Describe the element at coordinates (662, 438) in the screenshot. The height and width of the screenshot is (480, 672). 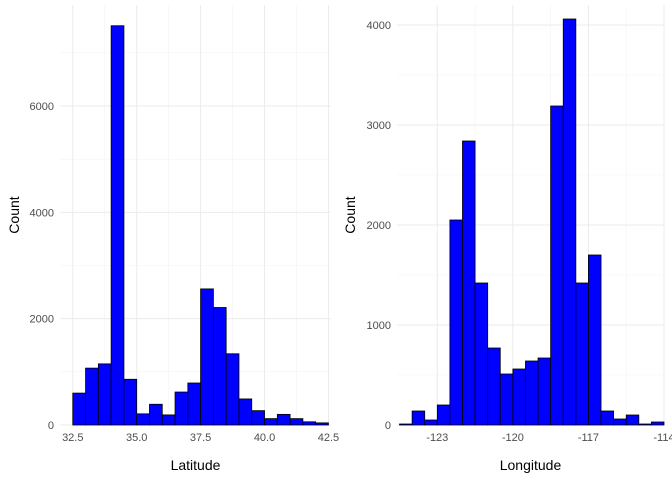
I see `x-tick-label: -114` at that location.